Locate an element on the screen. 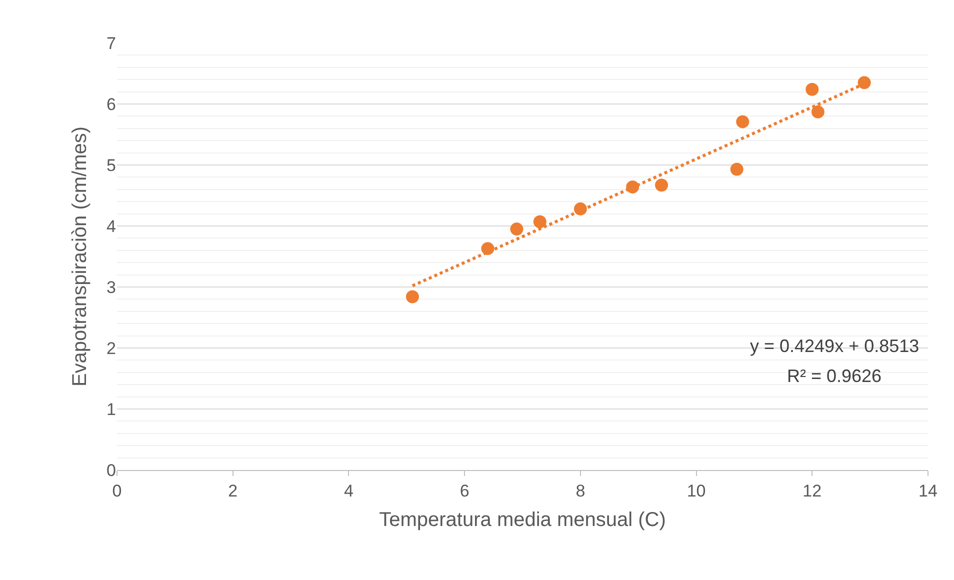 Image resolution: width=954 pixels, height=580 pixels. y-tick-label: 1 is located at coordinates (111, 409).